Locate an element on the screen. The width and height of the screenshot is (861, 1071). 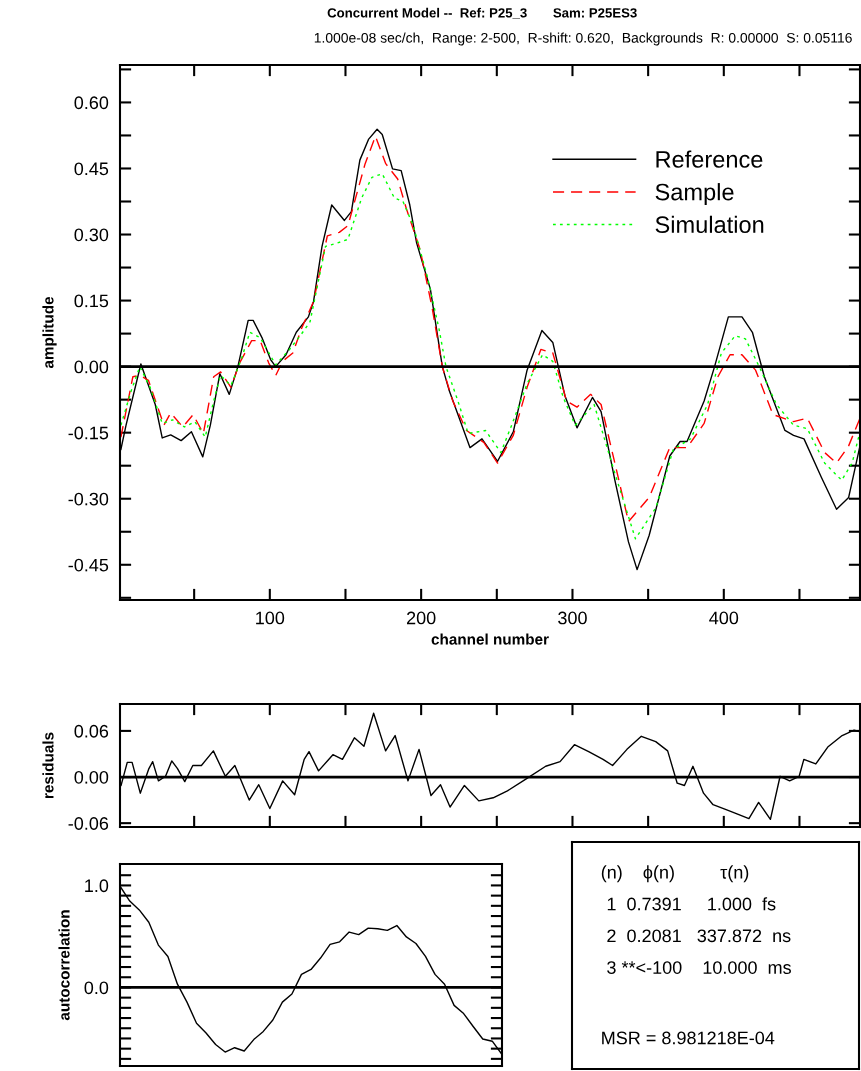
legend-label: Simulation is located at coordinates (709, 224).